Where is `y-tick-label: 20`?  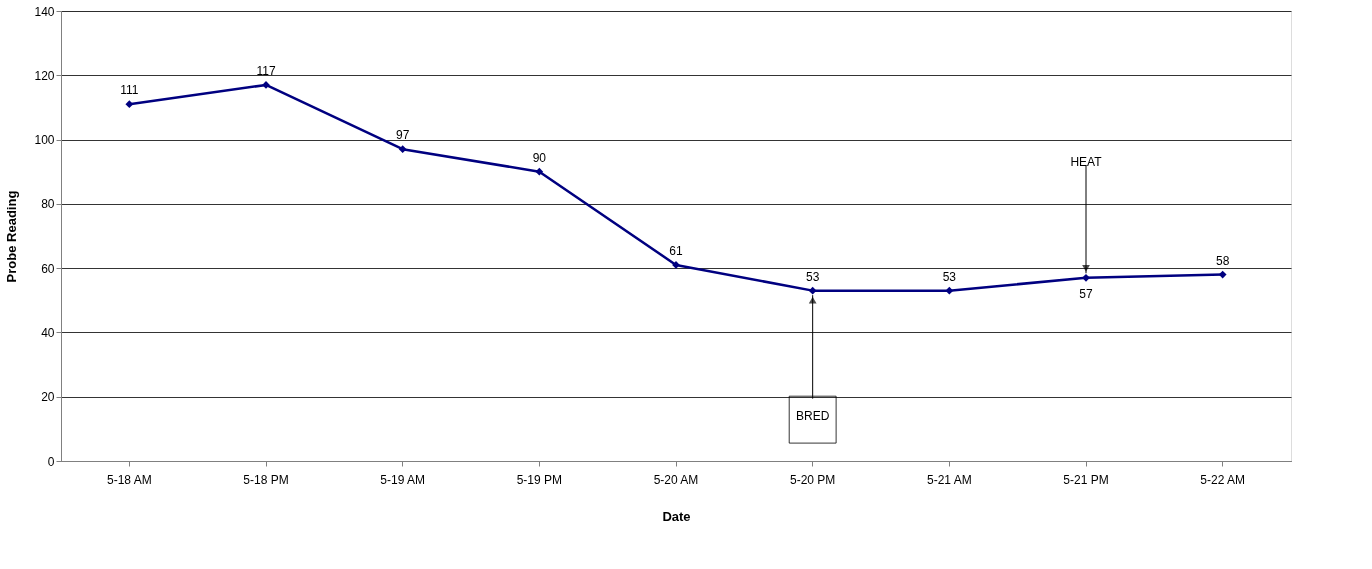
y-tick-label: 20 is located at coordinates (48, 397).